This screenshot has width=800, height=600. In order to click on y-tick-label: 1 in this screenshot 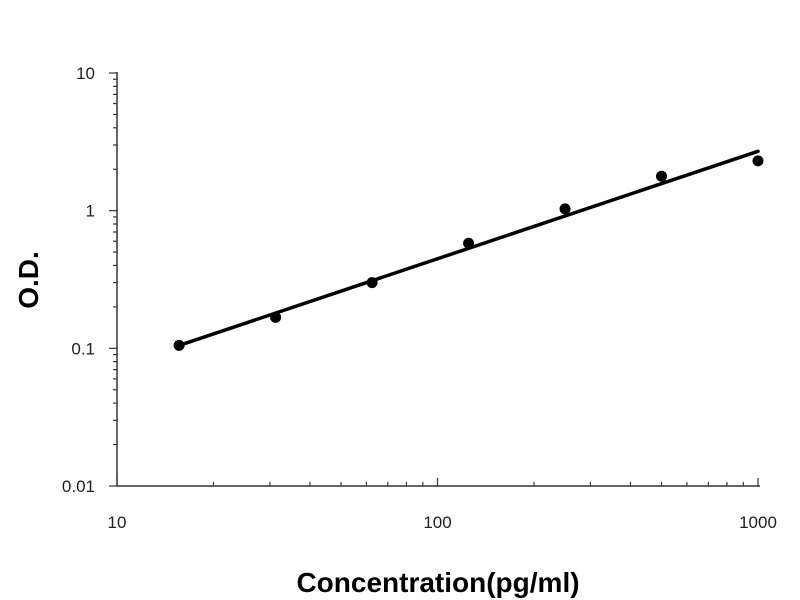, I will do `click(90, 211)`.